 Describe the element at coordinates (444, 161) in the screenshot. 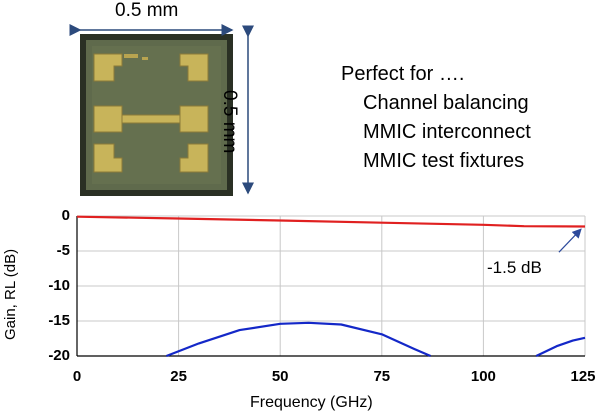

I see `feature-item: MMIC test fixtures` at that location.